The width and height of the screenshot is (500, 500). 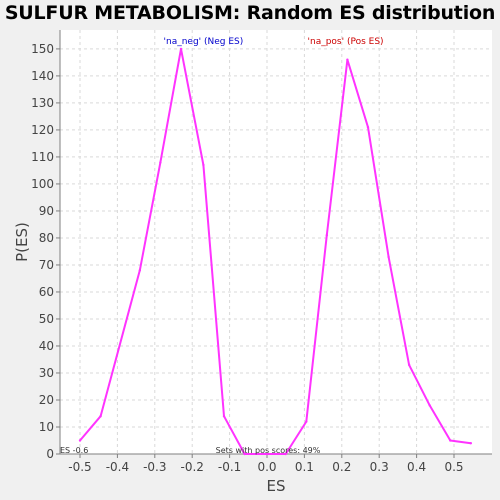 I want to click on x-tick-label: 0.0, so click(x=266, y=467).